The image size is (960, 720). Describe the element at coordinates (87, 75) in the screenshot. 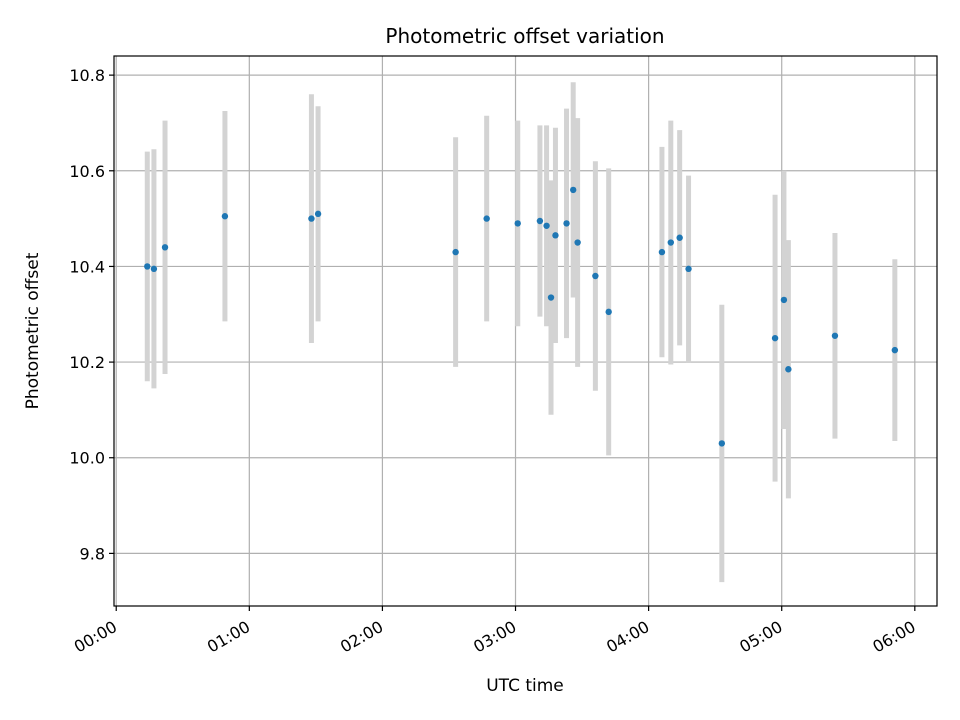

I see `y-tick-label: 10.8` at that location.